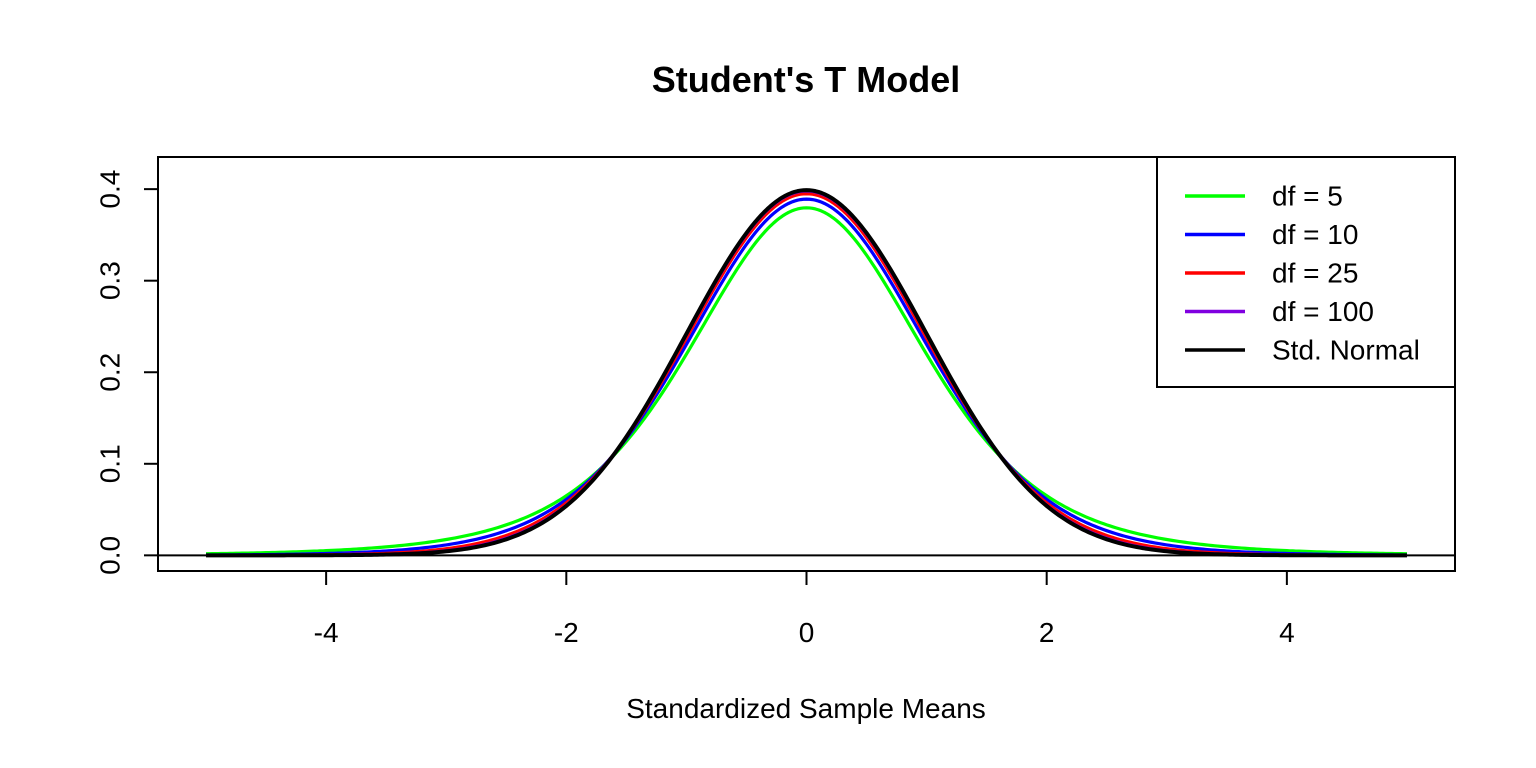 Image resolution: width=1536 pixels, height=768 pixels. I want to click on x-tick-label: -4, so click(326, 632).